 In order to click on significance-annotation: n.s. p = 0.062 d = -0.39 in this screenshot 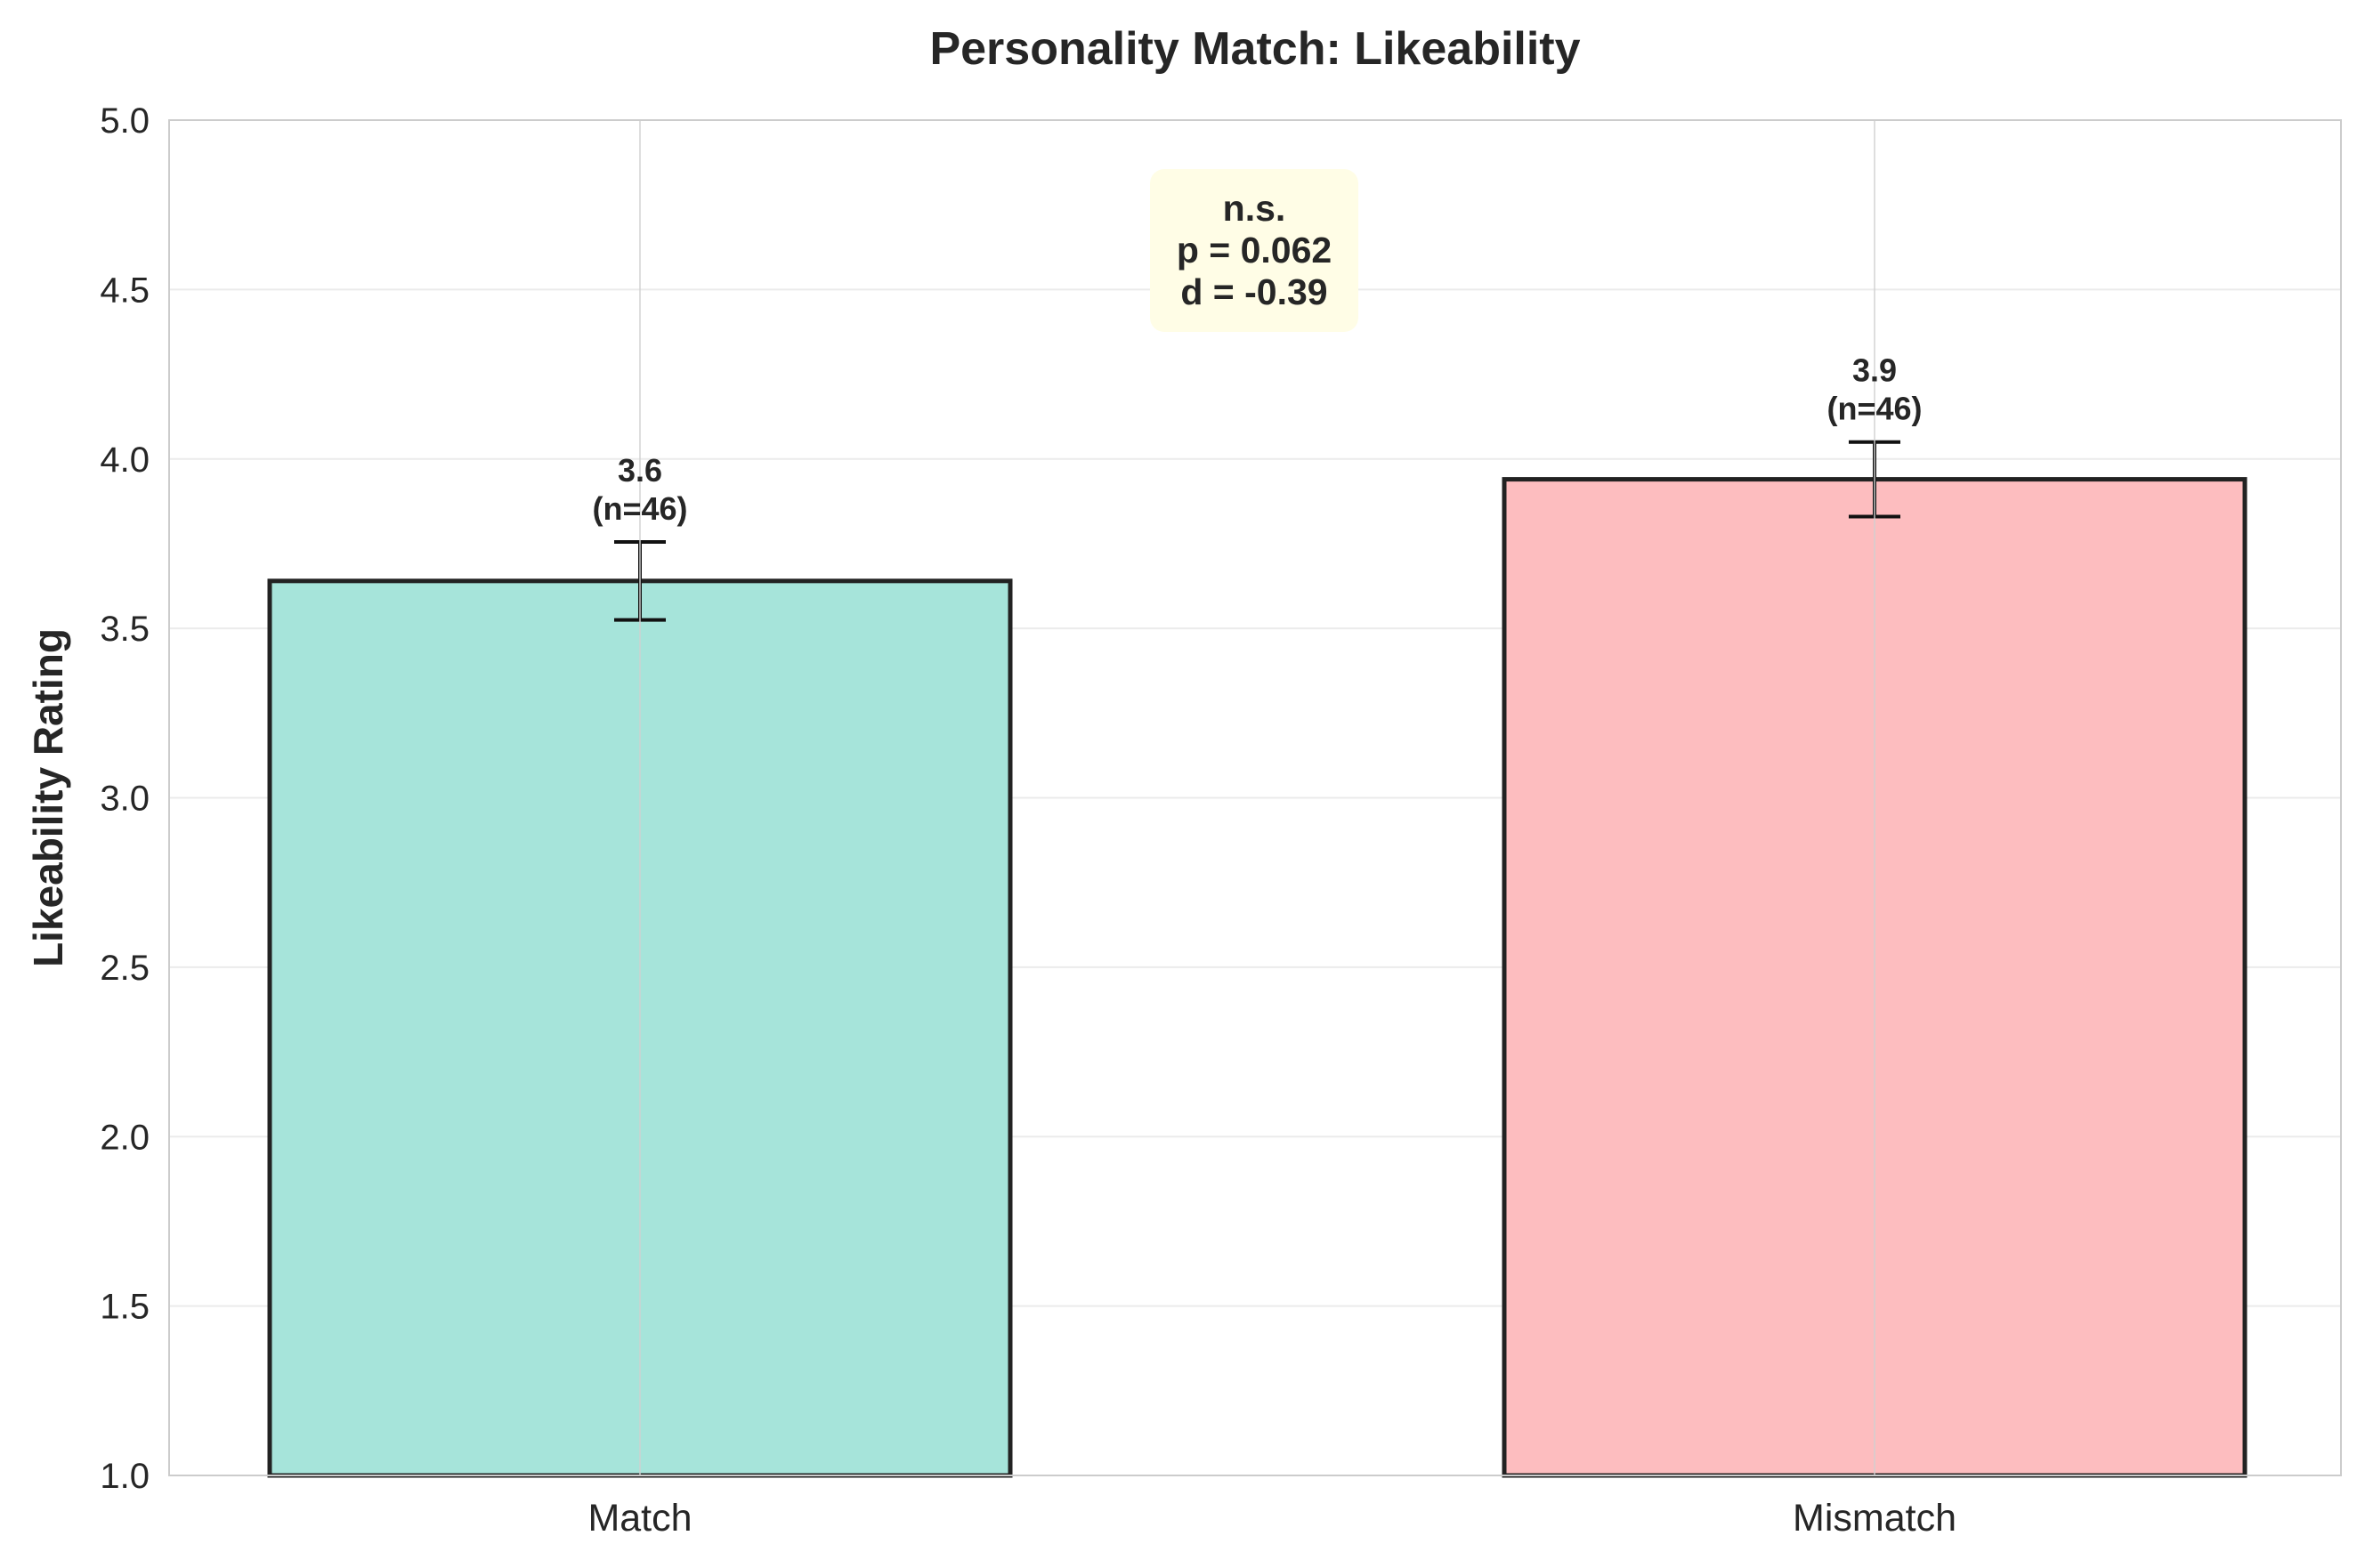, I will do `click(1254, 251)`.